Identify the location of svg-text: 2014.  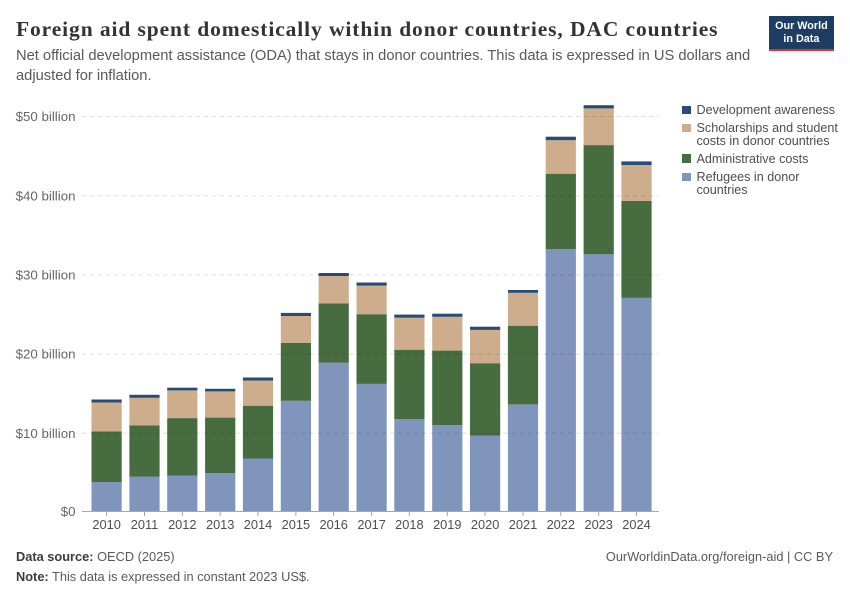
(258, 524).